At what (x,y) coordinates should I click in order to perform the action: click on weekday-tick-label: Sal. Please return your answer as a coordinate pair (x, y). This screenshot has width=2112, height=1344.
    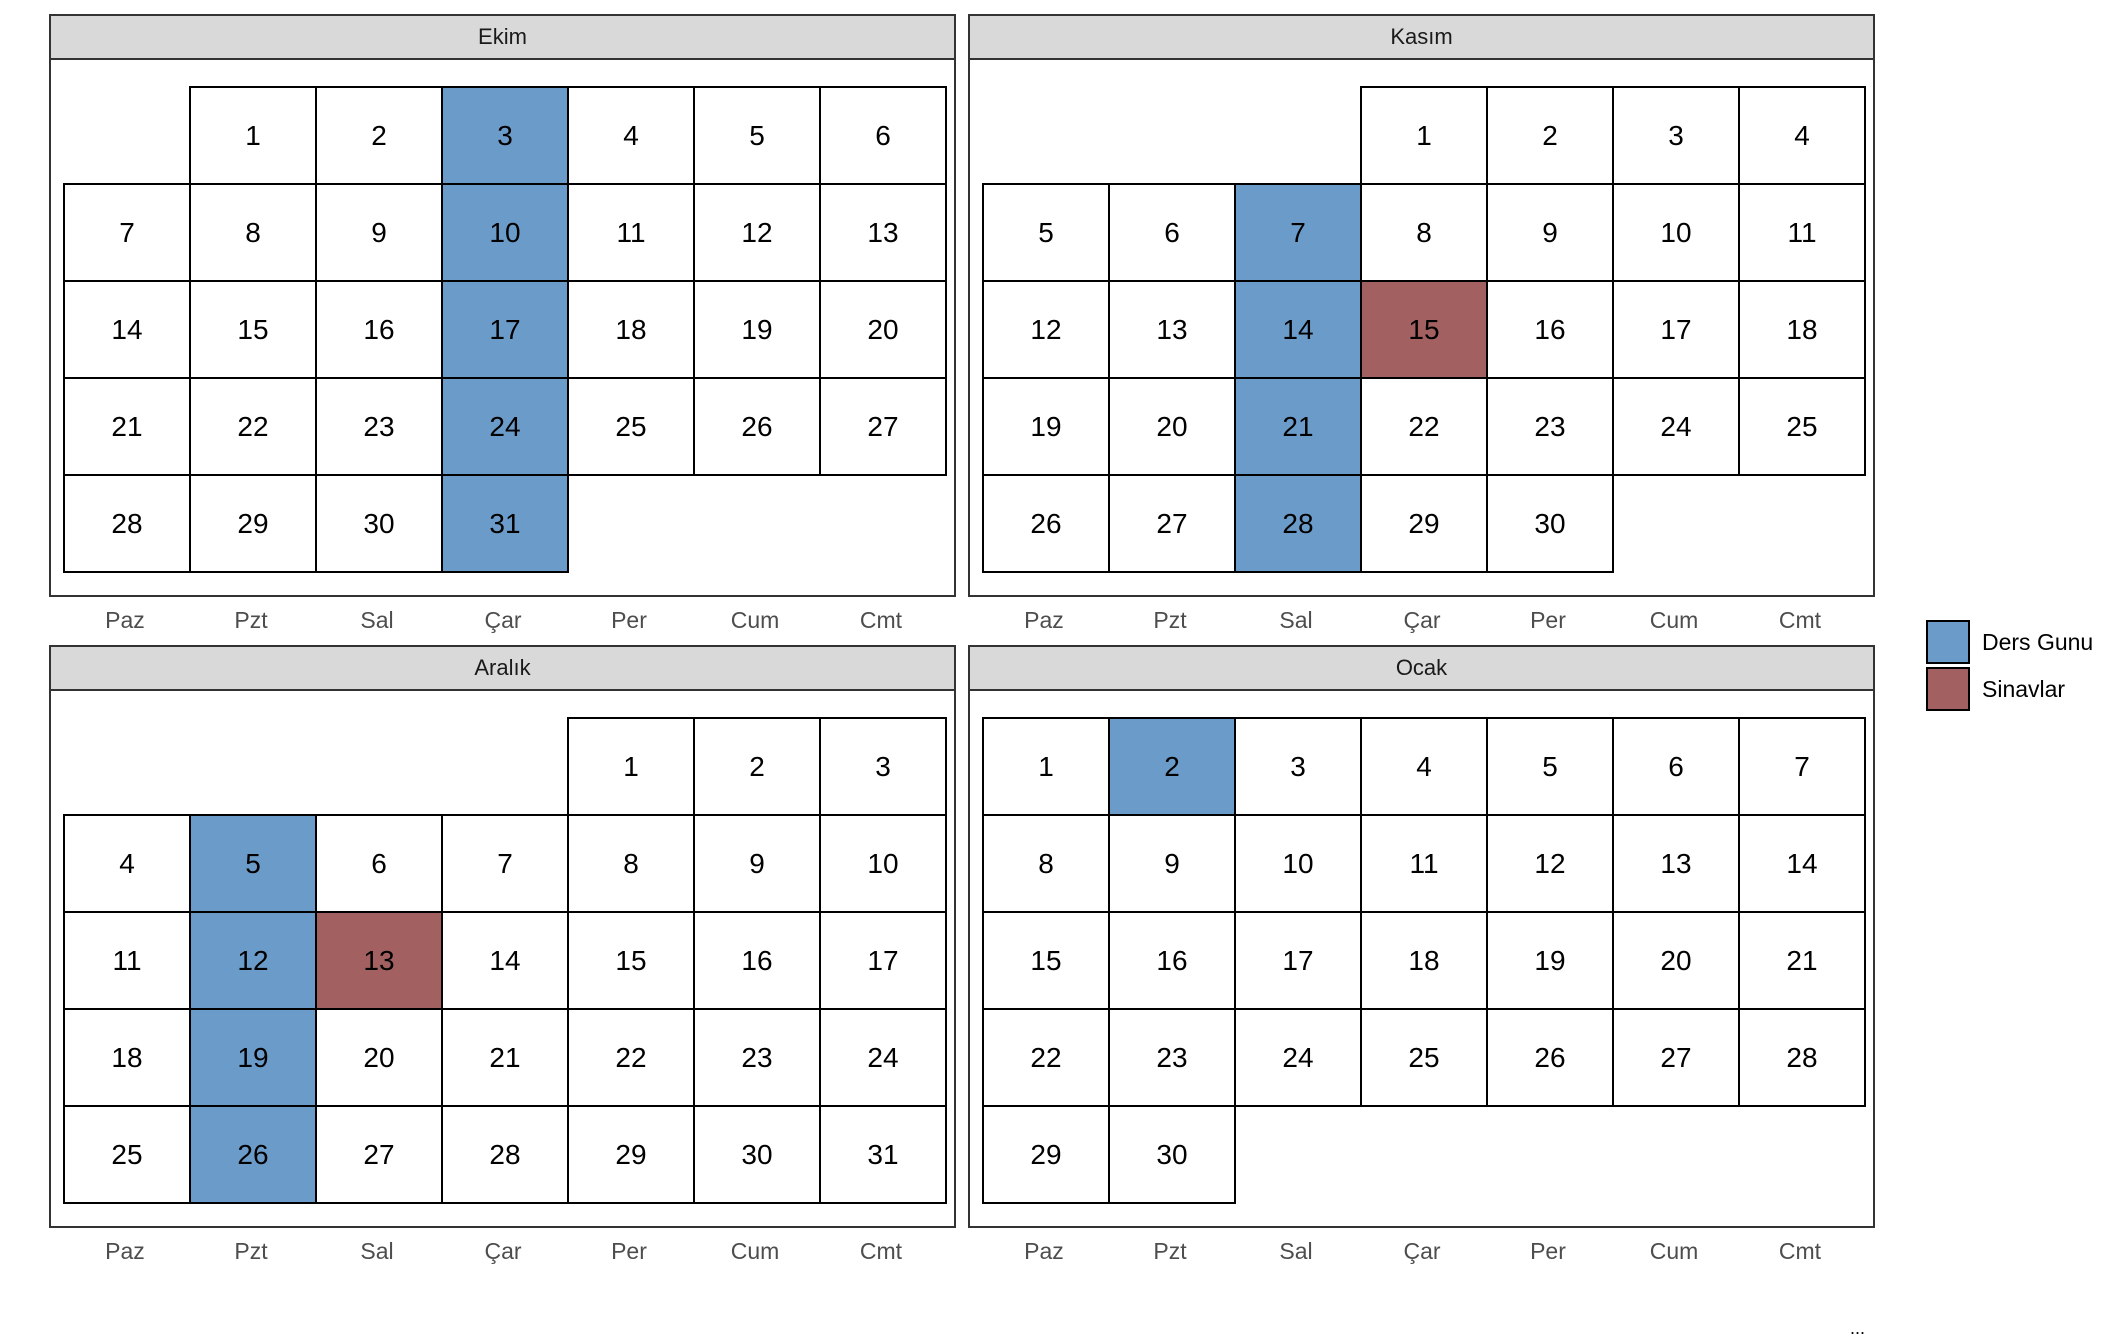
    Looking at the image, I should click on (377, 1251).